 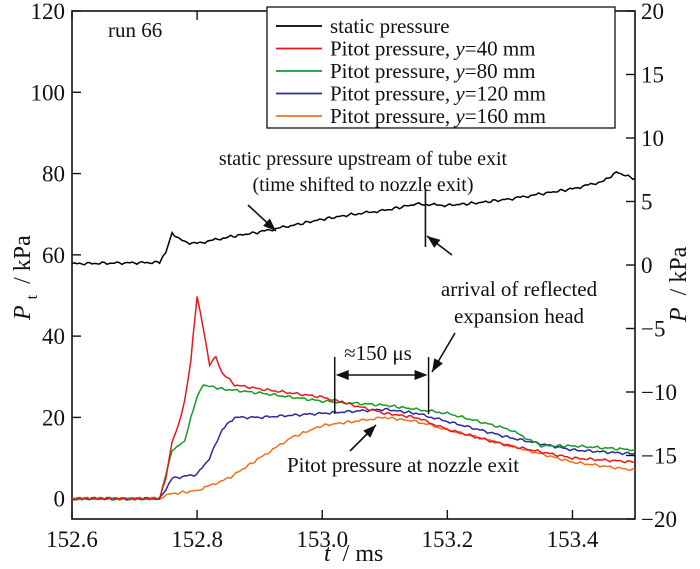 What do you see at coordinates (647, 202) in the screenshot?
I see `y-right-tick-label: 5` at bounding box center [647, 202].